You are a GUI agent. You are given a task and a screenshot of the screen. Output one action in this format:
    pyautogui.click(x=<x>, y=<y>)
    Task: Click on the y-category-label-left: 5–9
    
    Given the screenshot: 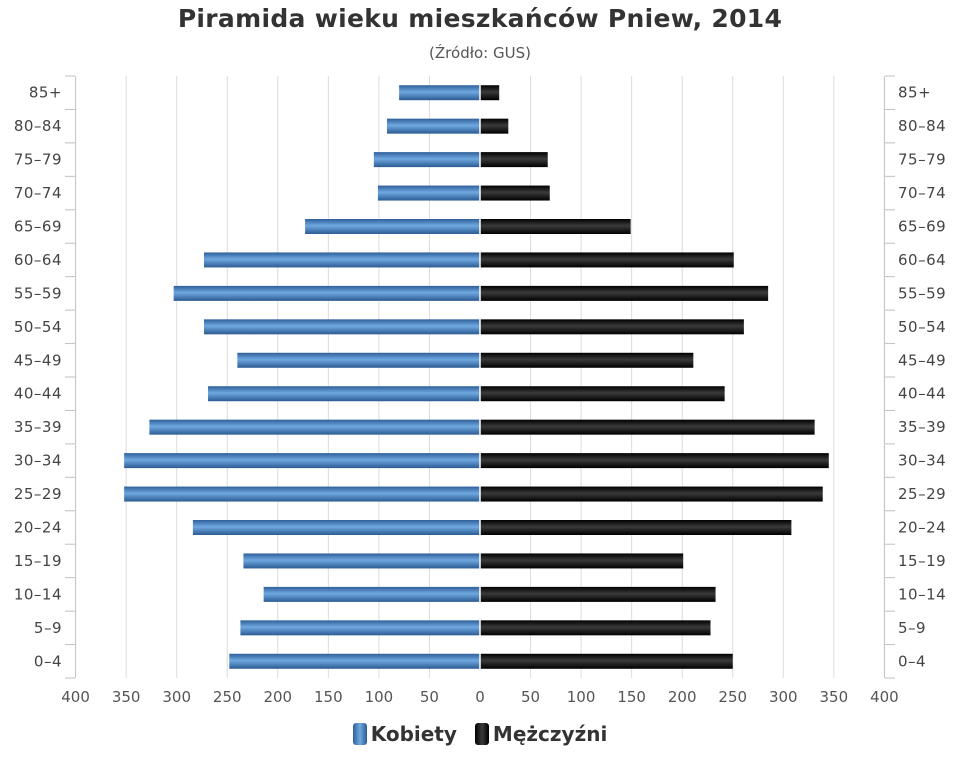 What is the action you would take?
    pyautogui.click(x=48, y=628)
    